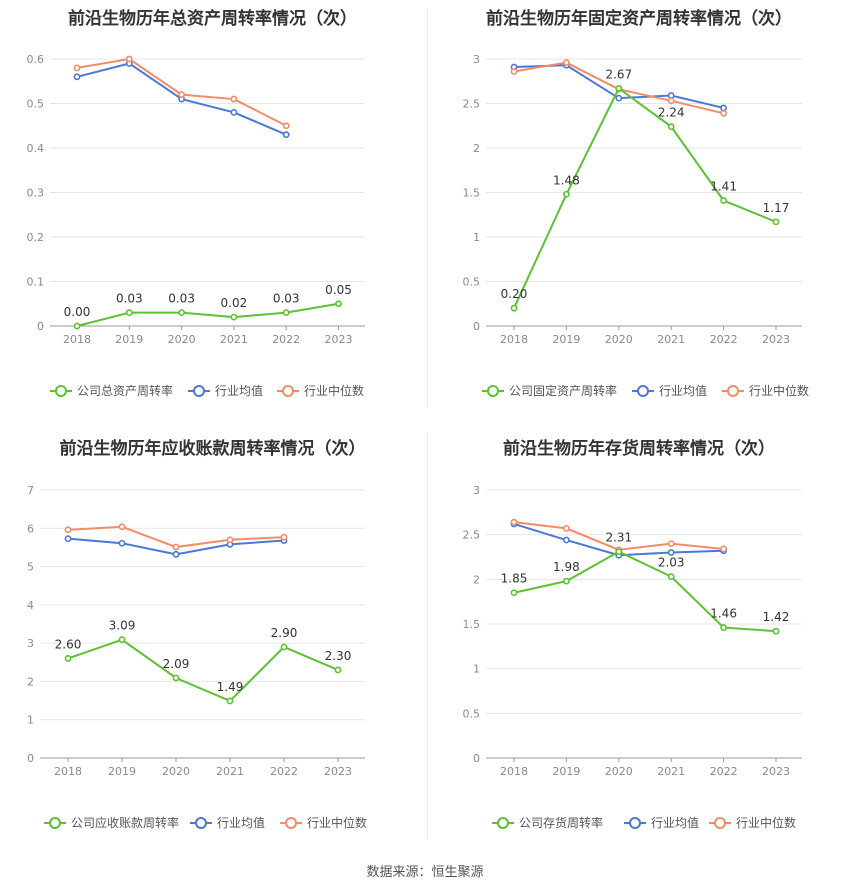 This screenshot has width=850, height=891. What do you see at coordinates (671, 113) in the screenshot?
I see `data-label: 2.24` at bounding box center [671, 113].